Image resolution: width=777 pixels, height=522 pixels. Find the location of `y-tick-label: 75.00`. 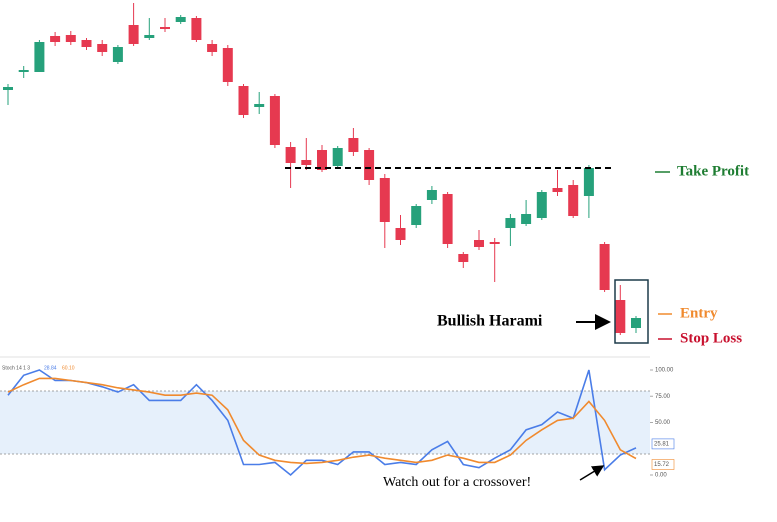

y-tick-label: 75.00 is located at coordinates (663, 397).